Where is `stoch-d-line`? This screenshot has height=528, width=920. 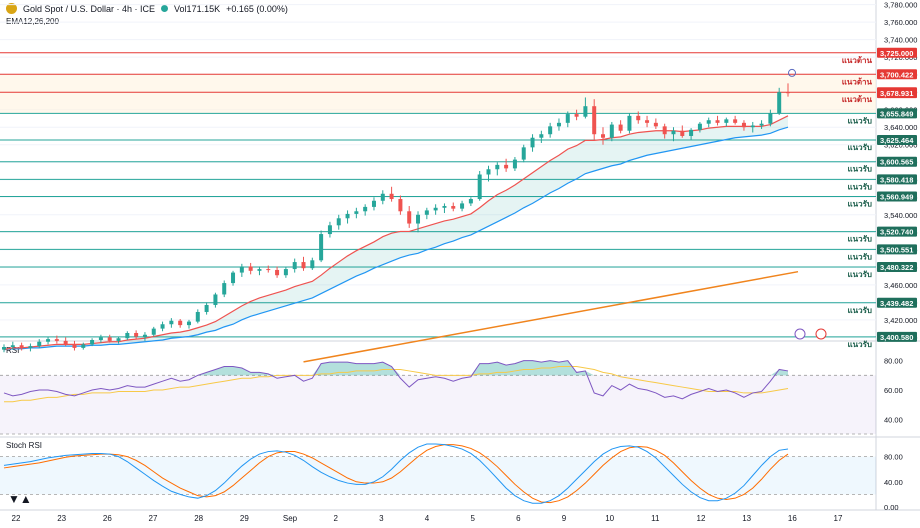 stoch-d-line is located at coordinates (396, 474).